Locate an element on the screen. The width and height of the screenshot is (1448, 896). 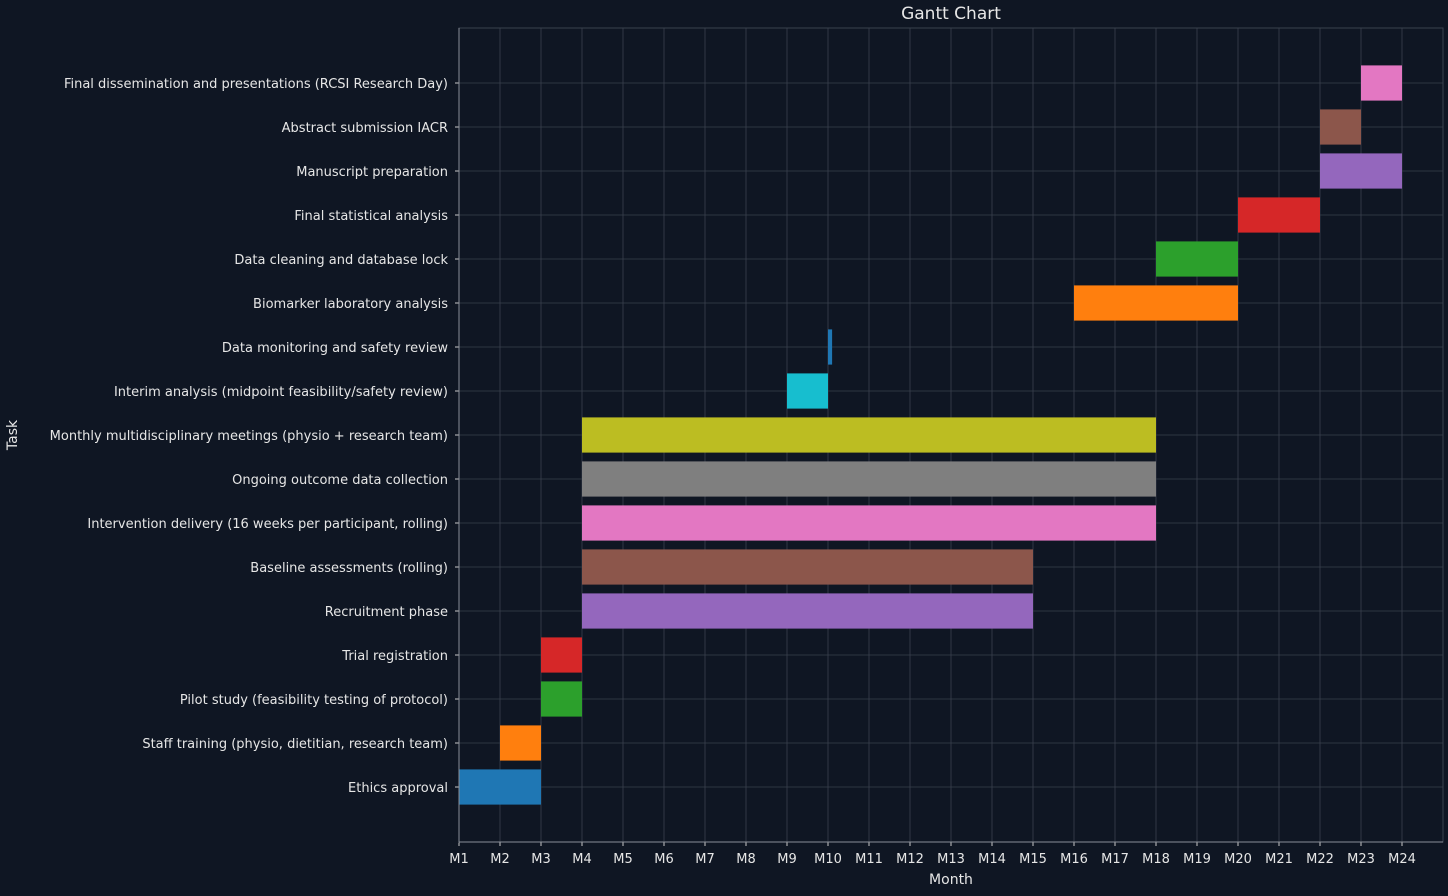
x-tick-label: M18 is located at coordinates (1156, 859).